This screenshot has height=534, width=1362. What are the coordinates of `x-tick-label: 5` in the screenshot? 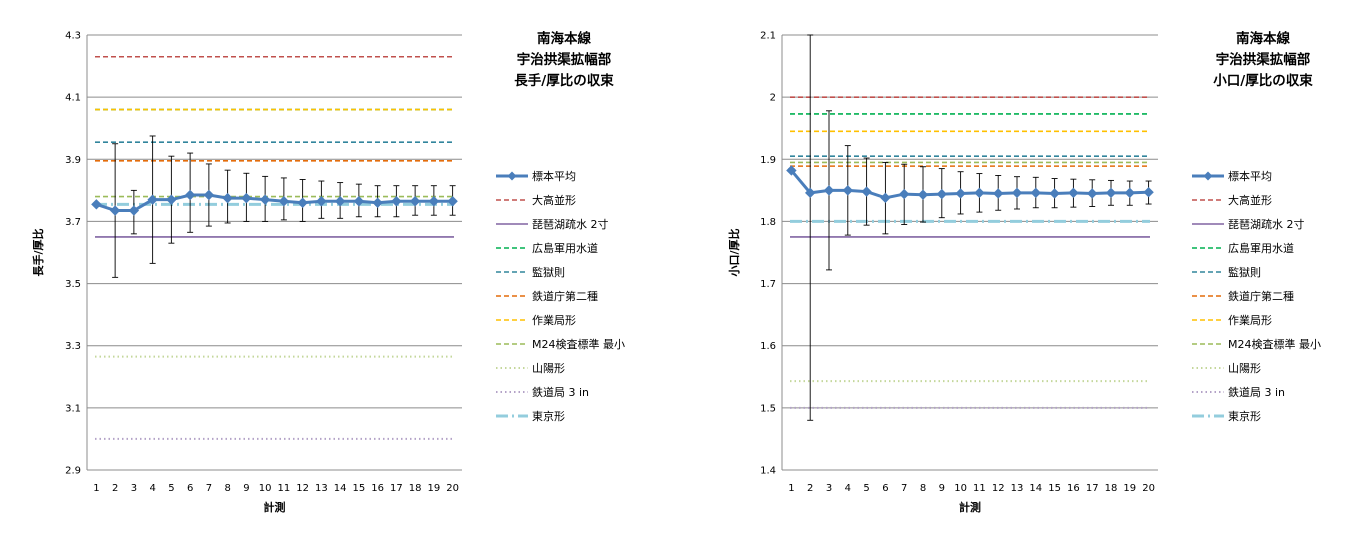 It's located at (866, 488).